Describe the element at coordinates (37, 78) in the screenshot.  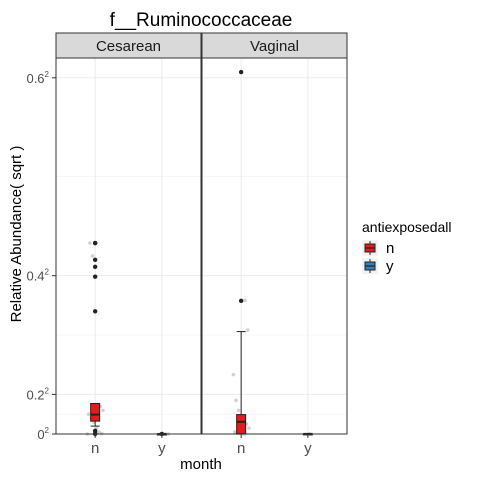
I see `y-tick-label: 0.62` at that location.